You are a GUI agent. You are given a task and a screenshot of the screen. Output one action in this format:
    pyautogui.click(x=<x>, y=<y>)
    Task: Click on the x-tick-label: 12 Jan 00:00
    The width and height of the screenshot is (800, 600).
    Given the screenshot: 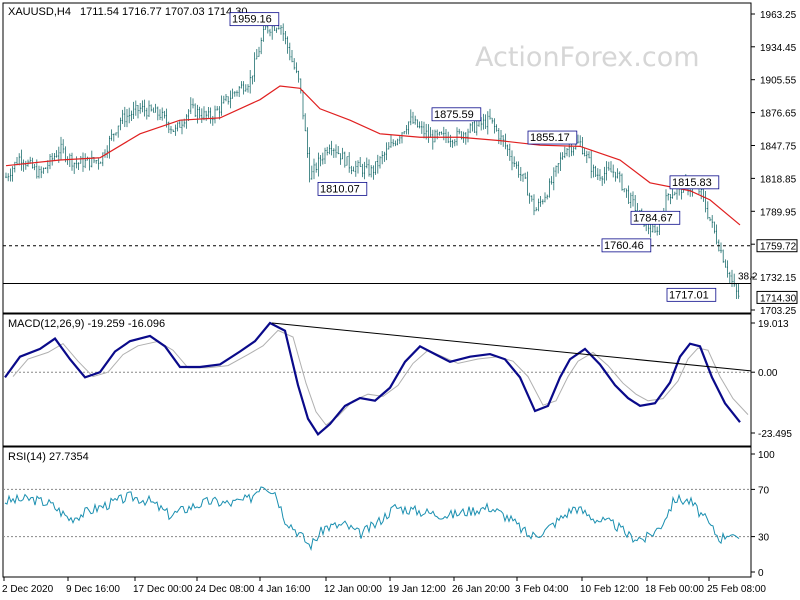 What is the action you would take?
    pyautogui.click(x=353, y=589)
    